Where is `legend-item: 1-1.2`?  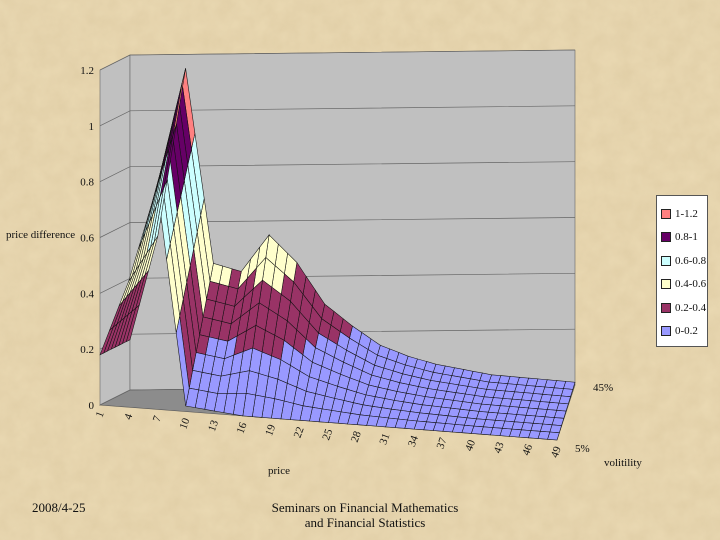 legend-item: 1-1.2 is located at coordinates (684, 214).